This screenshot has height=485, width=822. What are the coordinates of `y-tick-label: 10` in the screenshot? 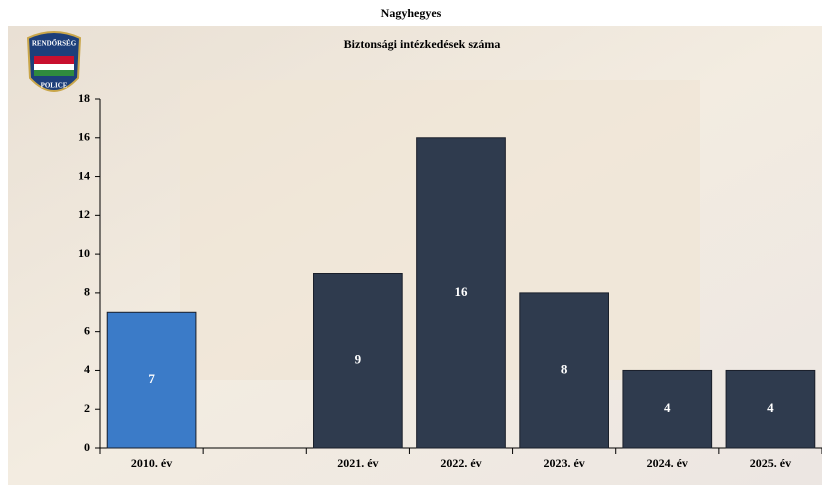 It's located at (84, 253).